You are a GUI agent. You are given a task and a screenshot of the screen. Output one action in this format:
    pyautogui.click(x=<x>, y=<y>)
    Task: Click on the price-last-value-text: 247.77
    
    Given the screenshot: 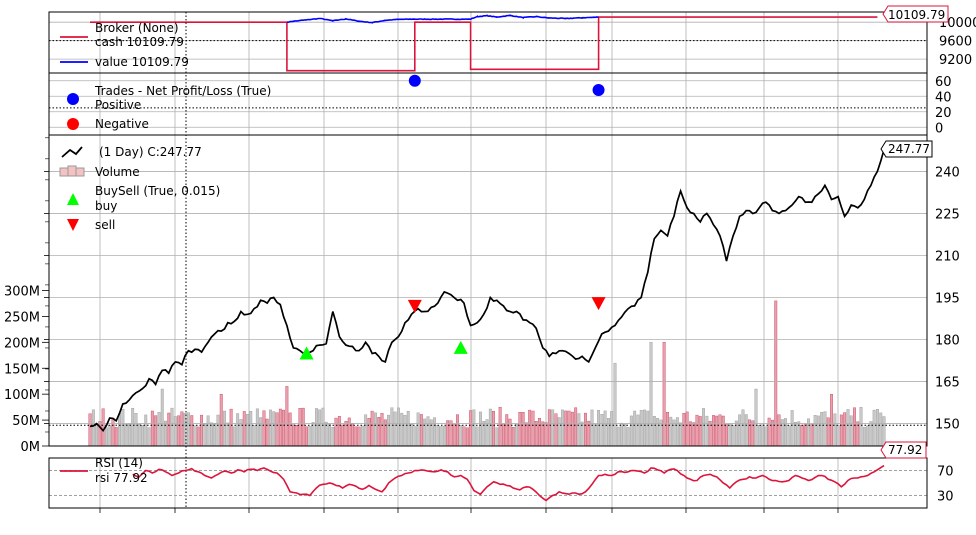 What is the action you would take?
    pyautogui.click(x=909, y=149)
    